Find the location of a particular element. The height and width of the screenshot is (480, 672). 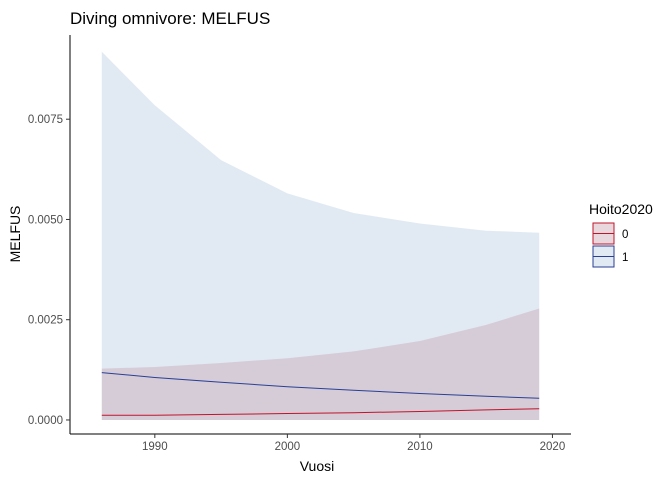

legend-label-0: 0 is located at coordinates (625, 235).